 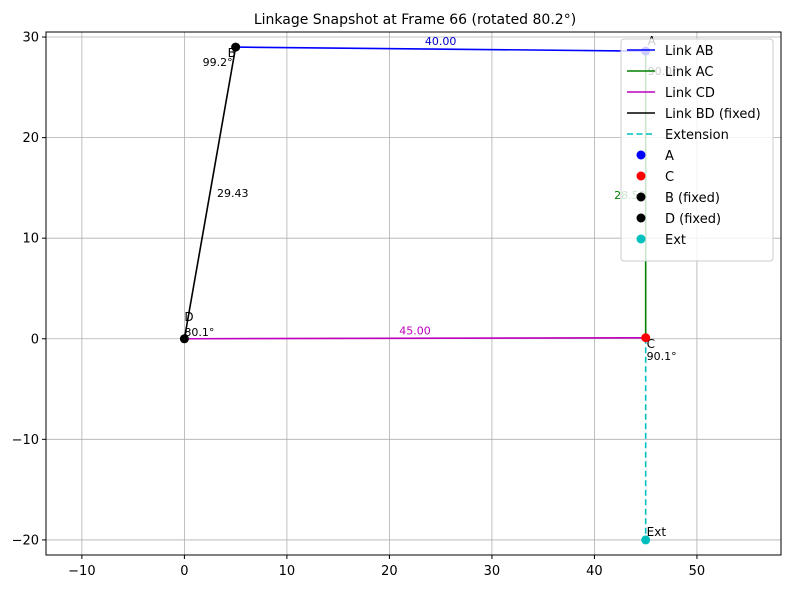 I want to click on annotation-point-label: C, so click(x=651, y=344).